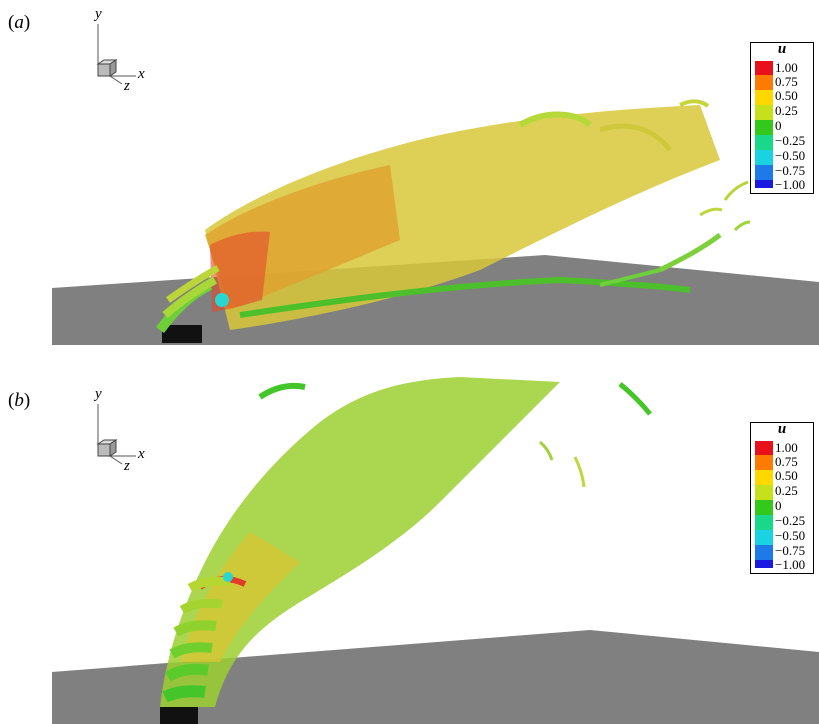  What do you see at coordinates (182, 334) in the screenshot?
I see `jet-nozzle-a` at bounding box center [182, 334].